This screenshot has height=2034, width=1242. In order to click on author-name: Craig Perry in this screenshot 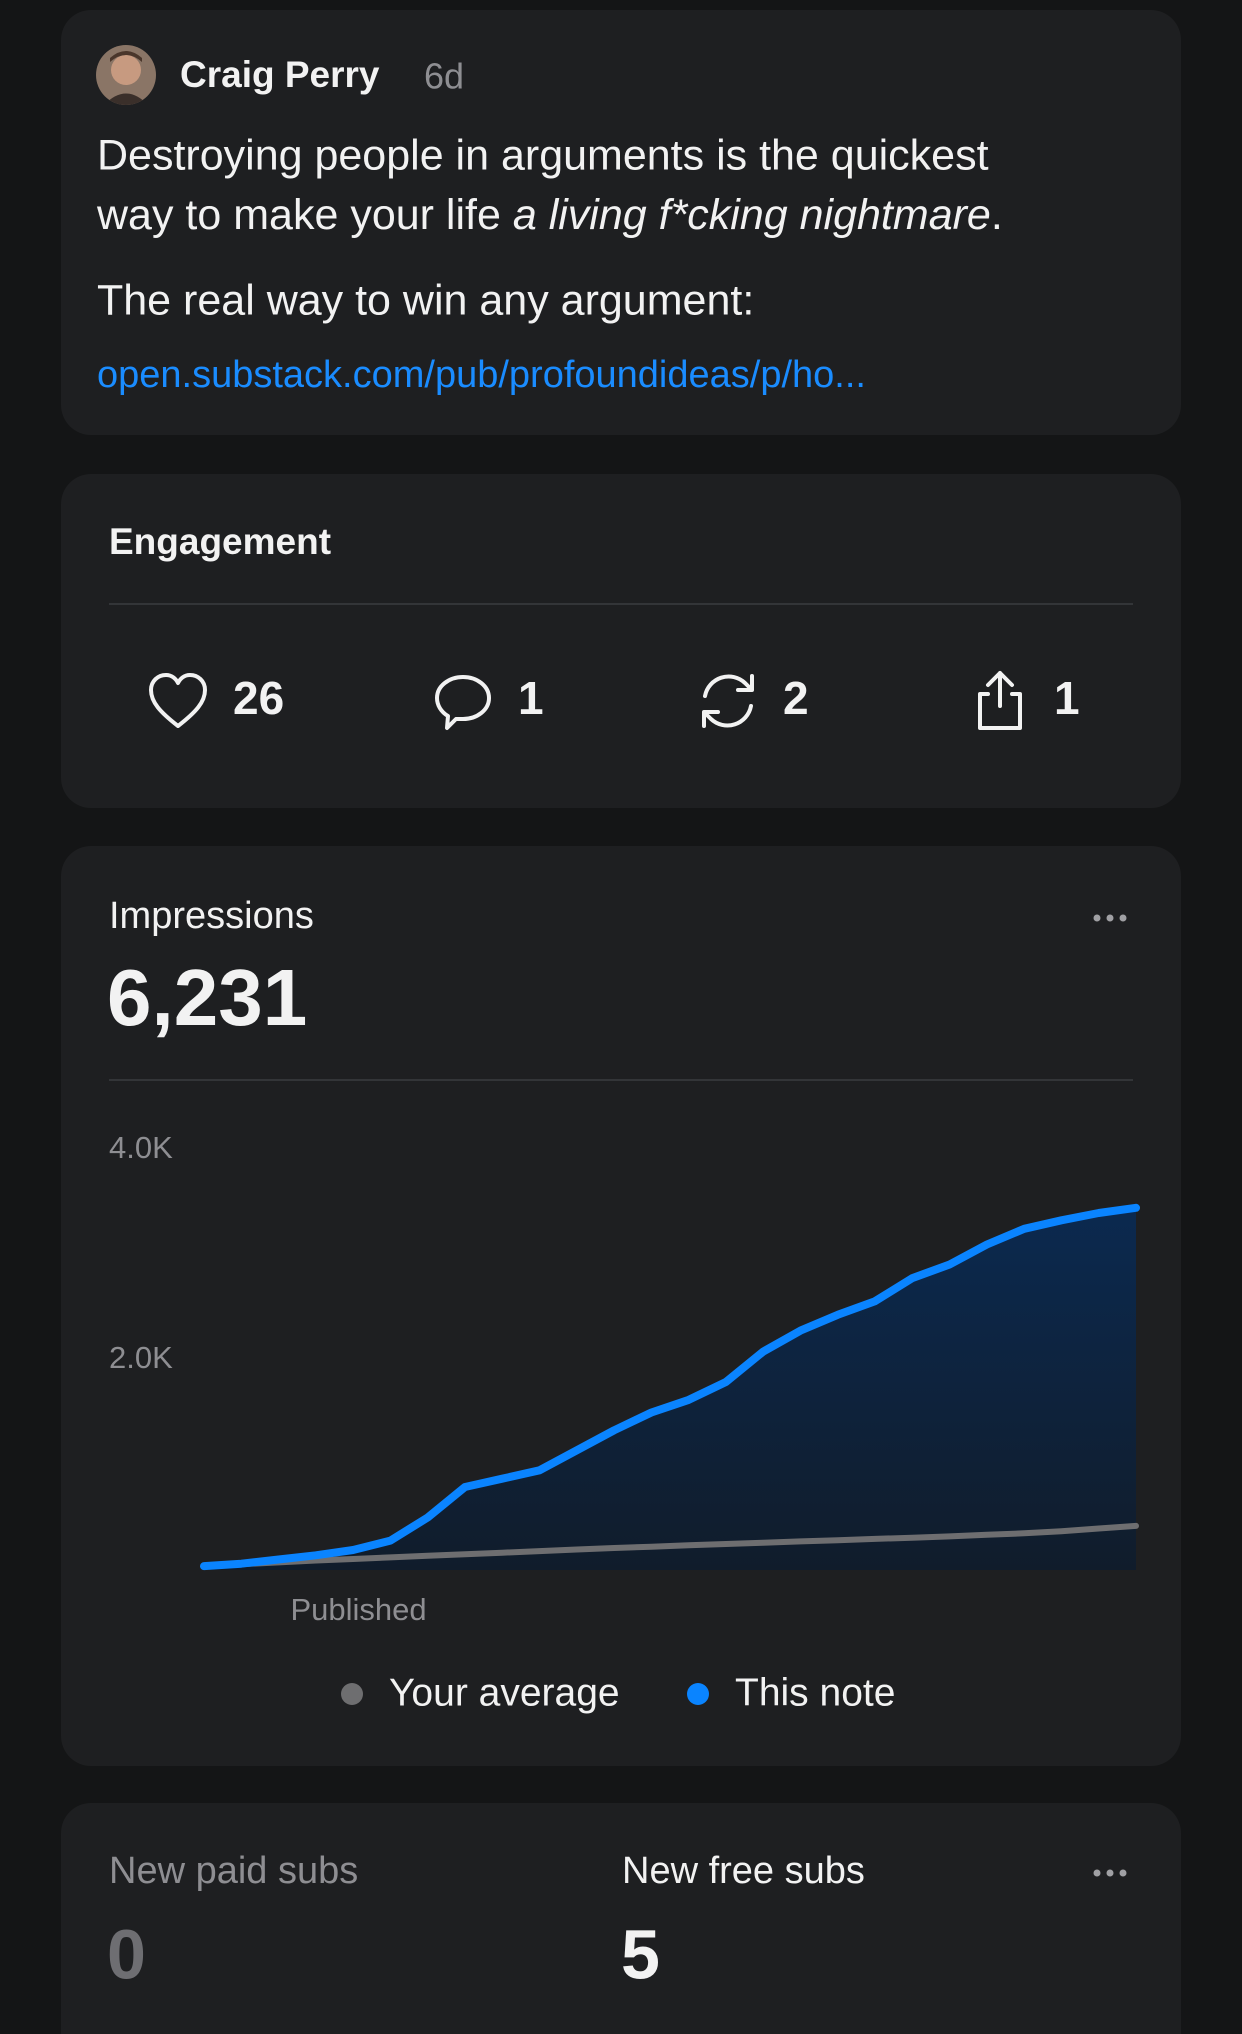, I will do `click(280, 74)`.